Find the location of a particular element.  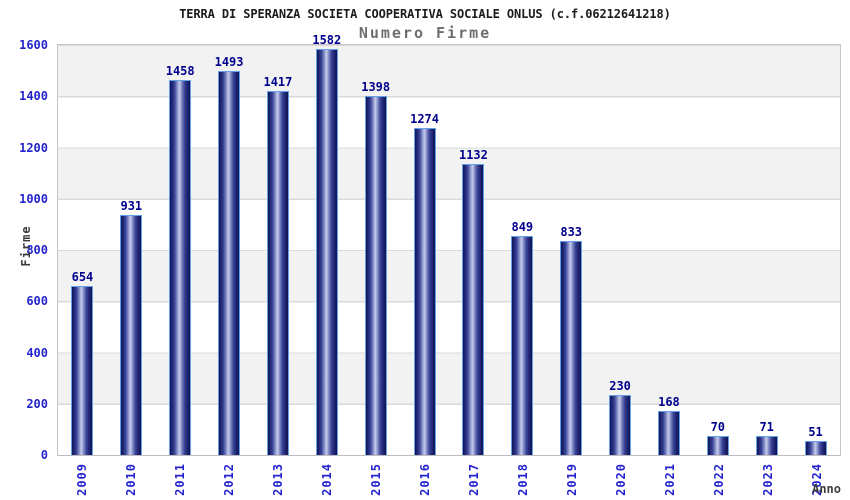

x-tick-2020: 2020 is located at coordinates (620, 479).